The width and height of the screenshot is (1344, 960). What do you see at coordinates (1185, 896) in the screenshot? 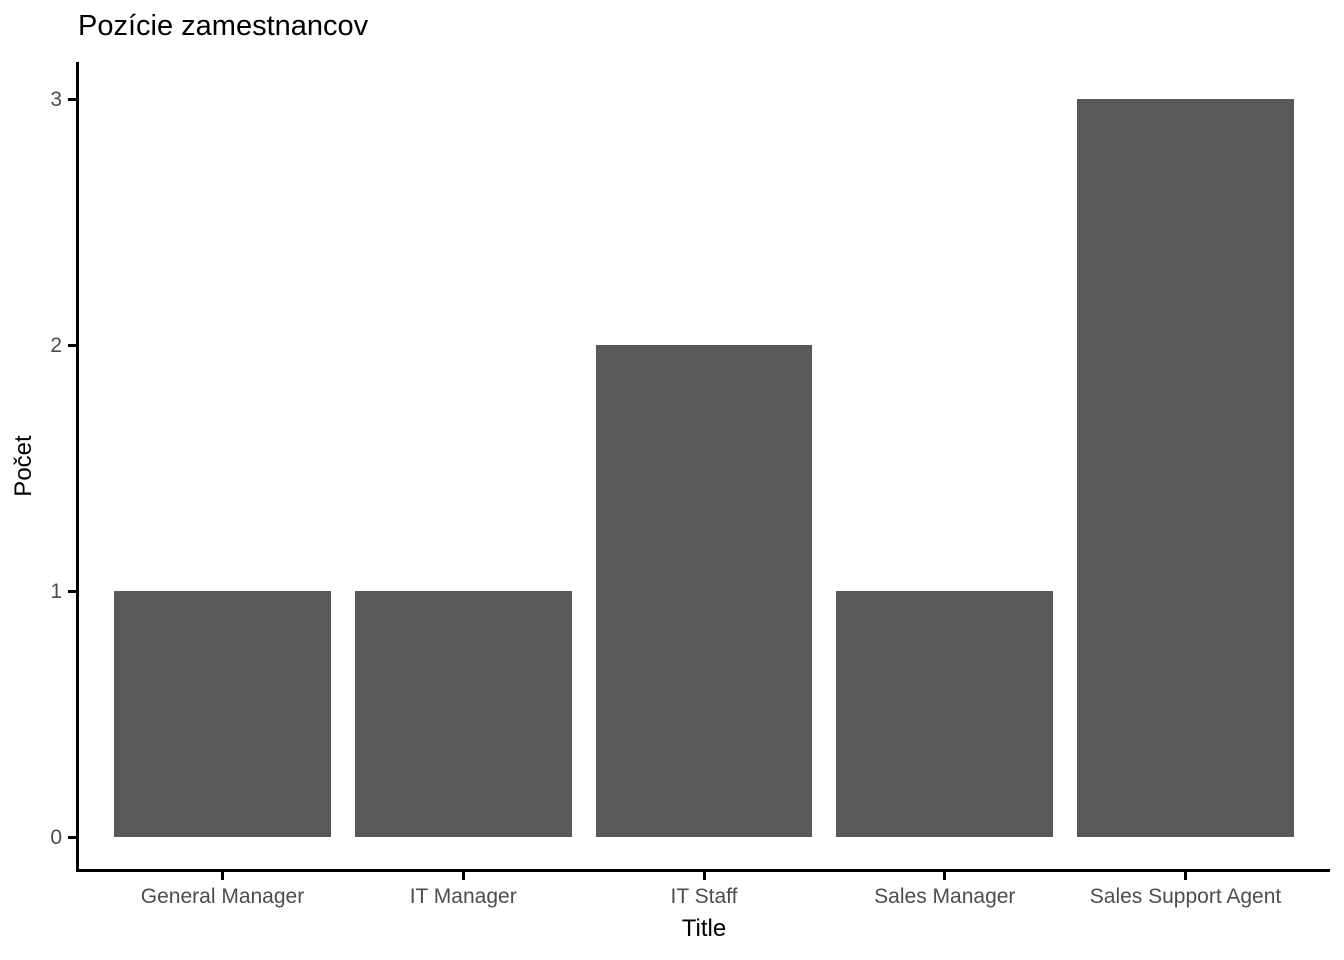
I see `x-tick-label-sales-support-agent: Sales Support Agent` at bounding box center [1185, 896].